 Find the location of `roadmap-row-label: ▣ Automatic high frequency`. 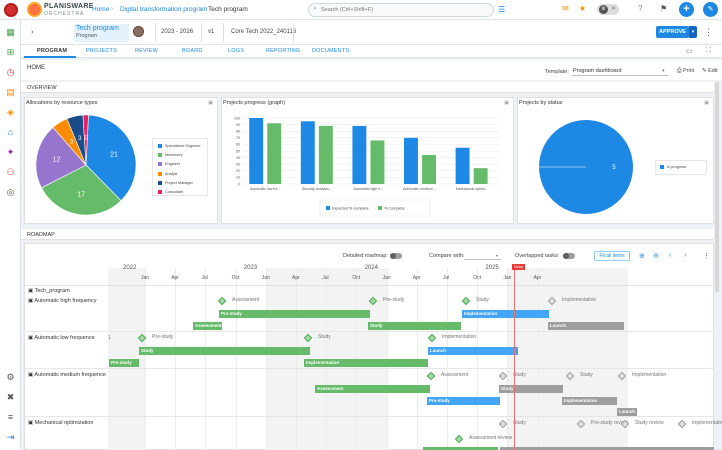

roadmap-row-label: ▣ Automatic high frequency is located at coordinates (62, 301).